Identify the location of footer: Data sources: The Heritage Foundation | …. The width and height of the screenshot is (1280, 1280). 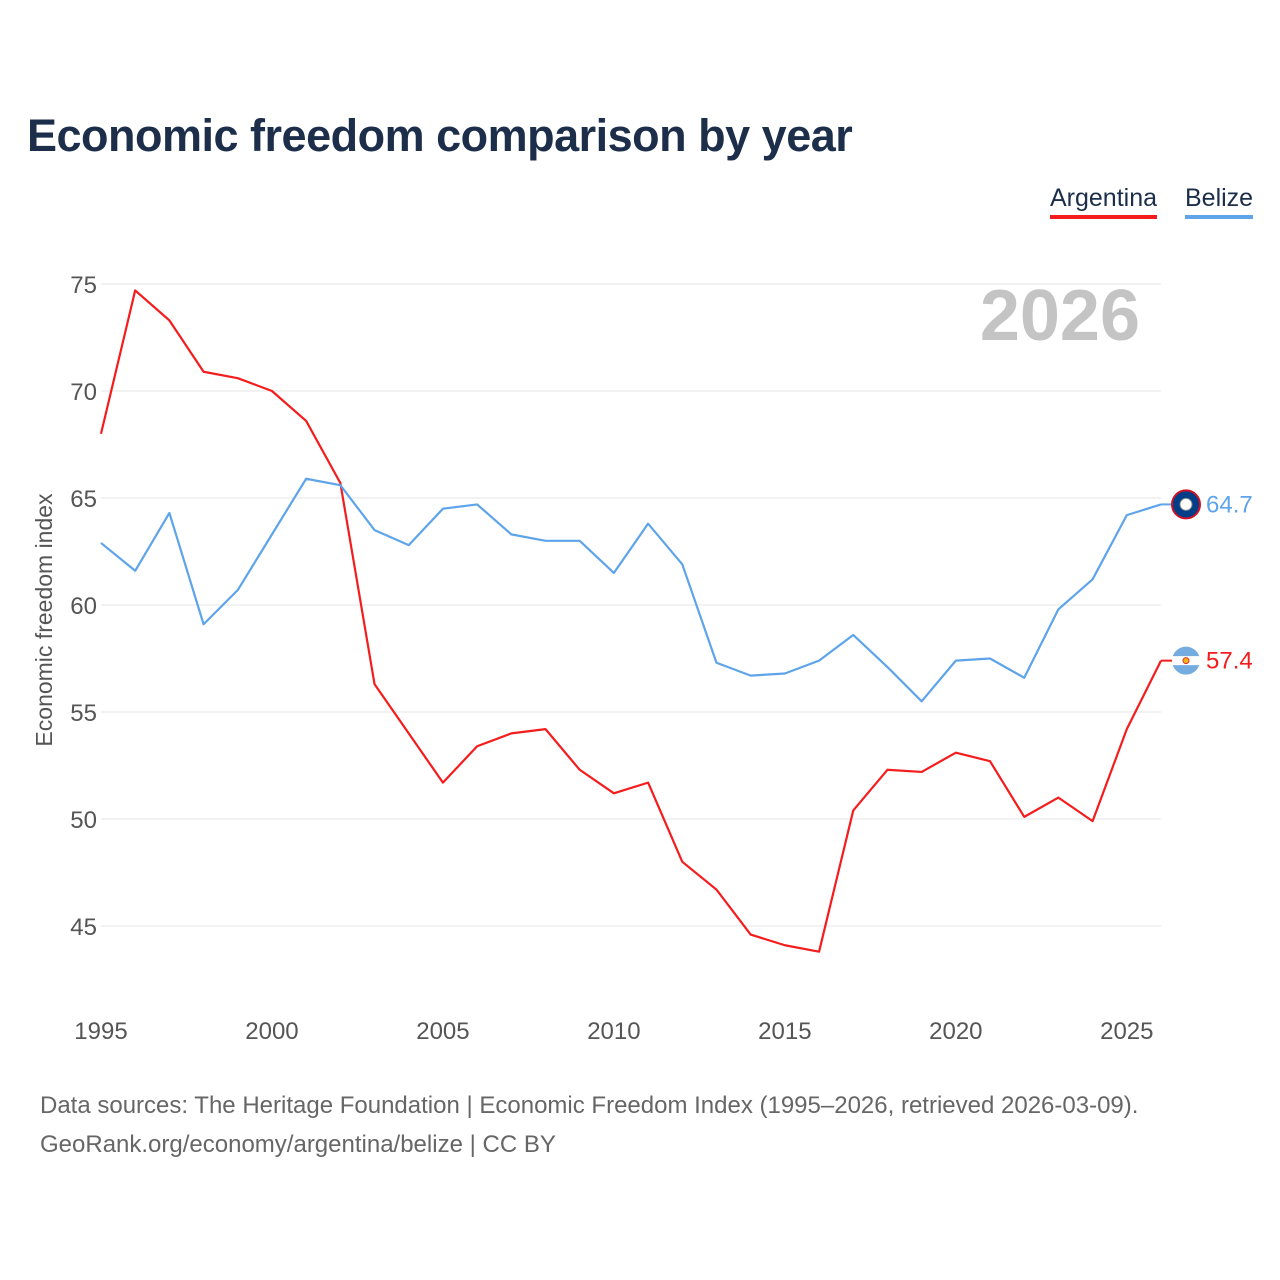
(589, 1125).